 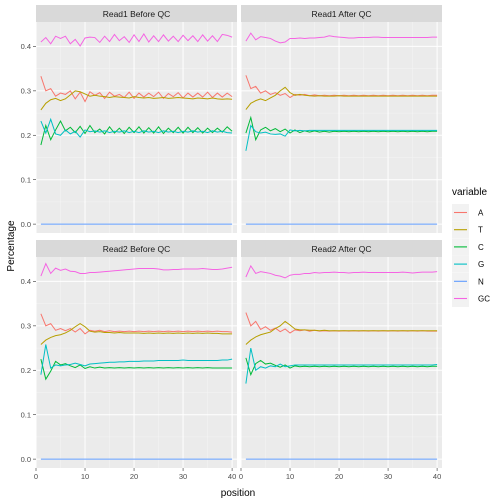 I want to click on legend-label: C, so click(x=481, y=247).